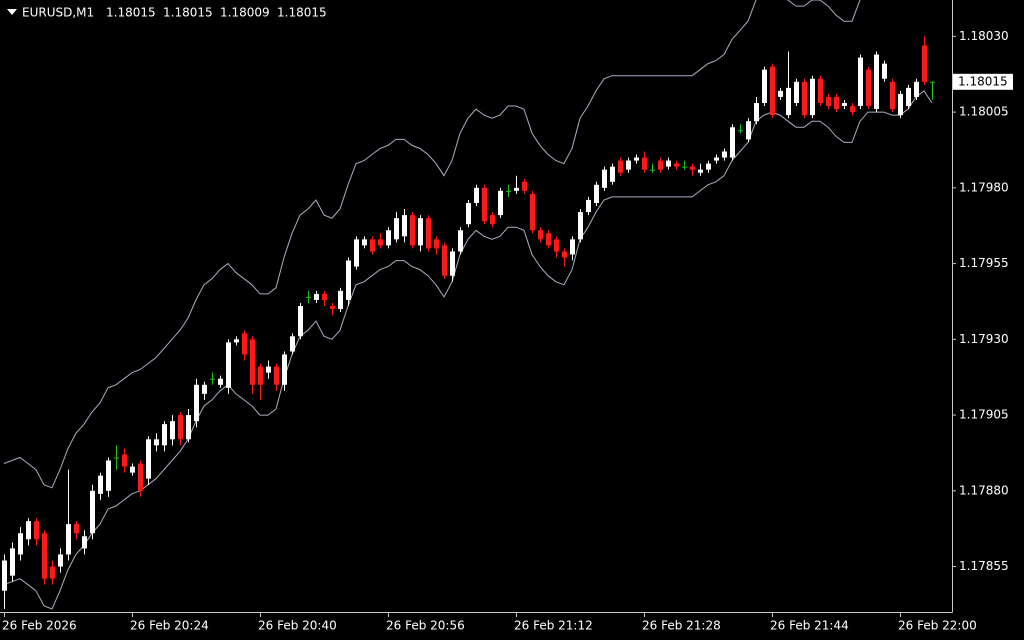 Image resolution: width=1024 pixels, height=640 pixels. Describe the element at coordinates (188, 13) in the screenshot. I see `header-high: 1.18015` at that location.